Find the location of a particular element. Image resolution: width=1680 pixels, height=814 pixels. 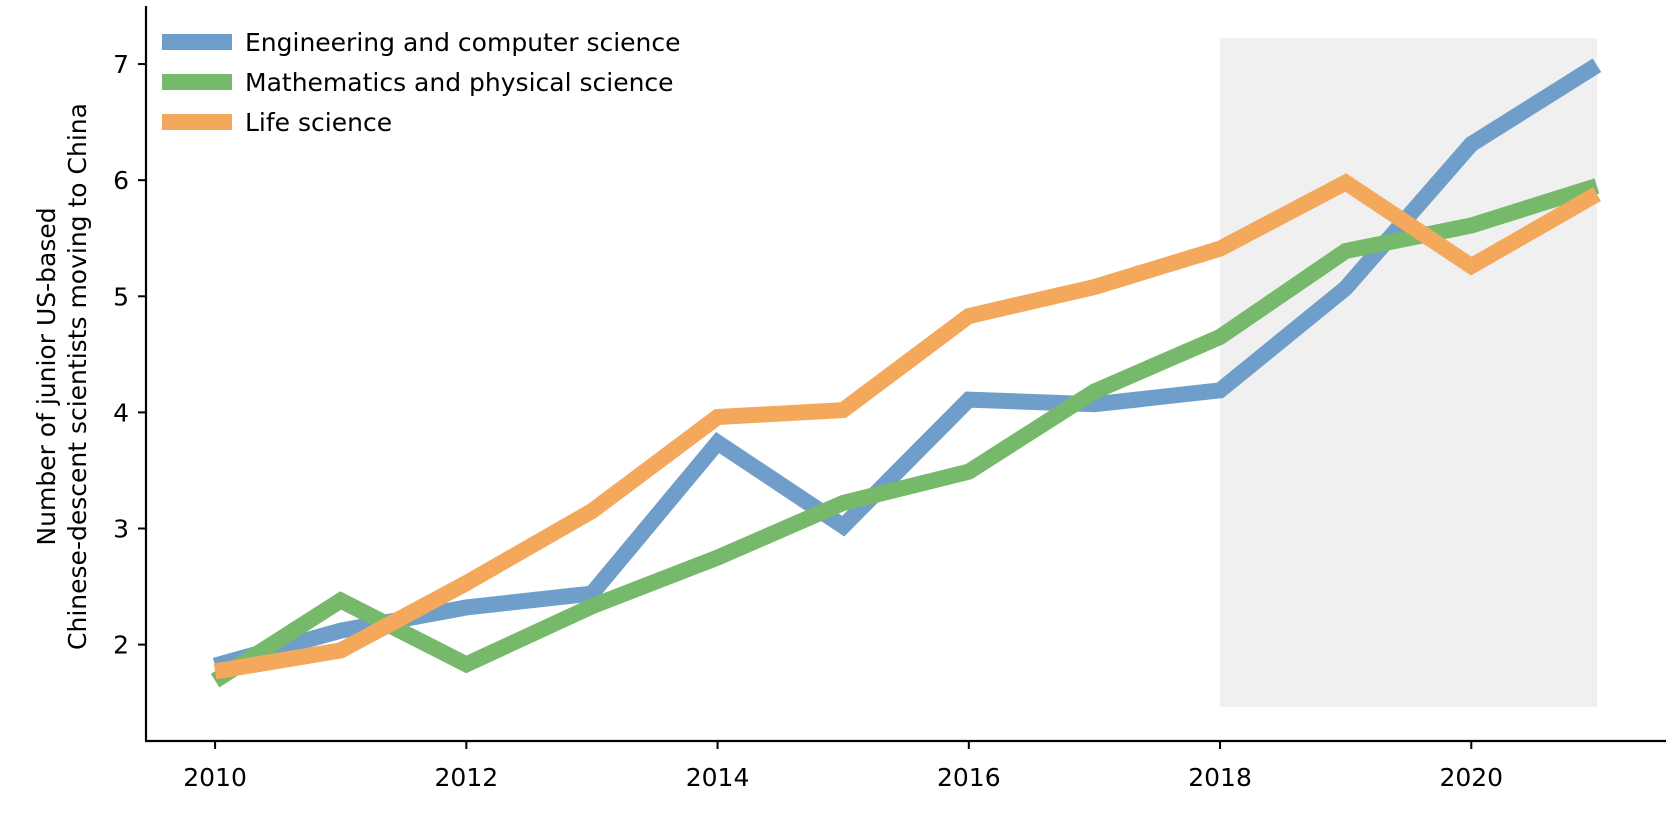

legend-label-engineering-and-computer-science: Engineering and computer science is located at coordinates (463, 42).